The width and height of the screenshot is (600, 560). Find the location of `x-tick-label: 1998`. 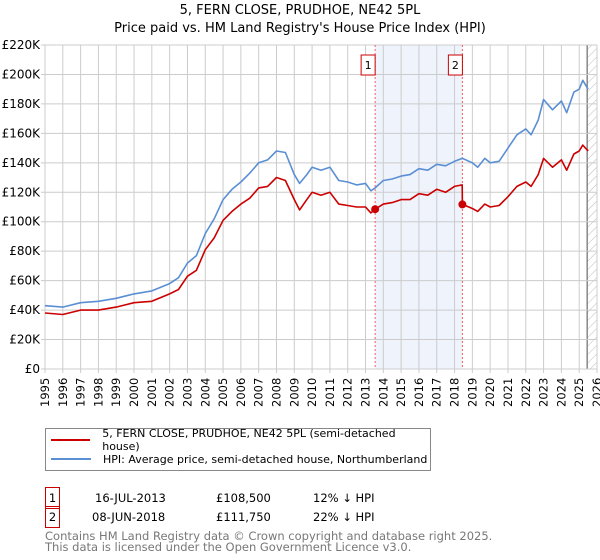

x-tick-label: 1998 is located at coordinates (98, 392).